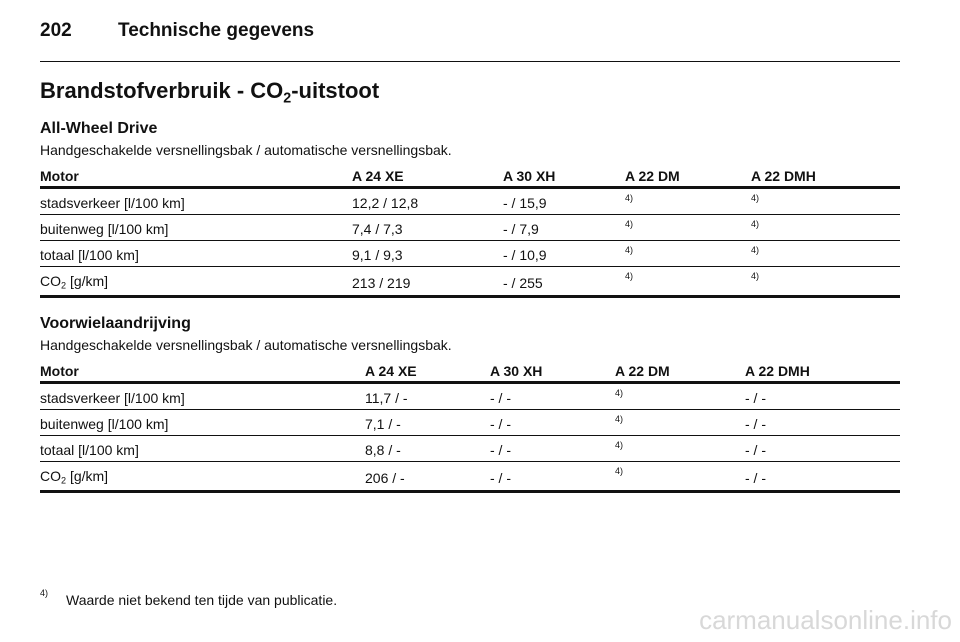 This screenshot has width=960, height=642. What do you see at coordinates (377, 255) in the screenshot?
I see `cell-value: 9,1 / 9,3` at bounding box center [377, 255].